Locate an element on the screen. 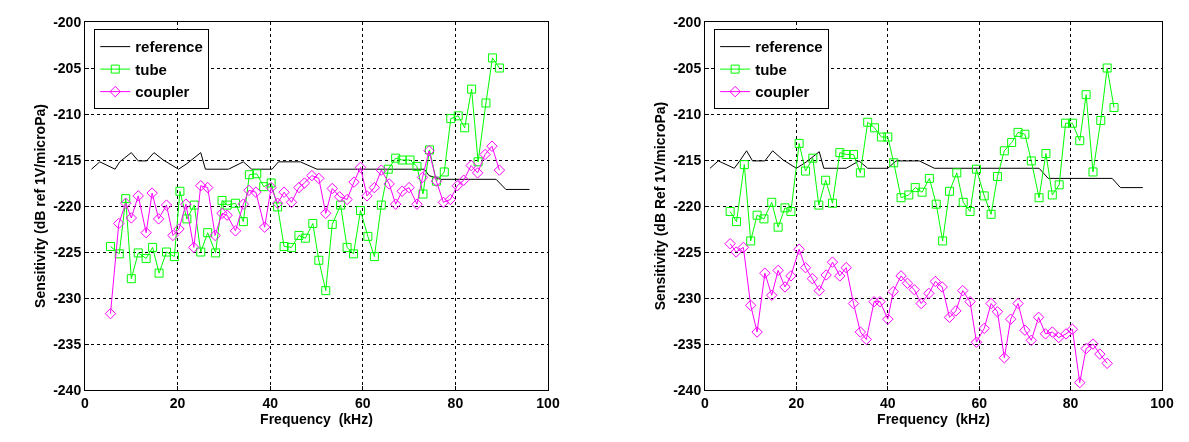  x-tick-label: 100 is located at coordinates (1162, 402).